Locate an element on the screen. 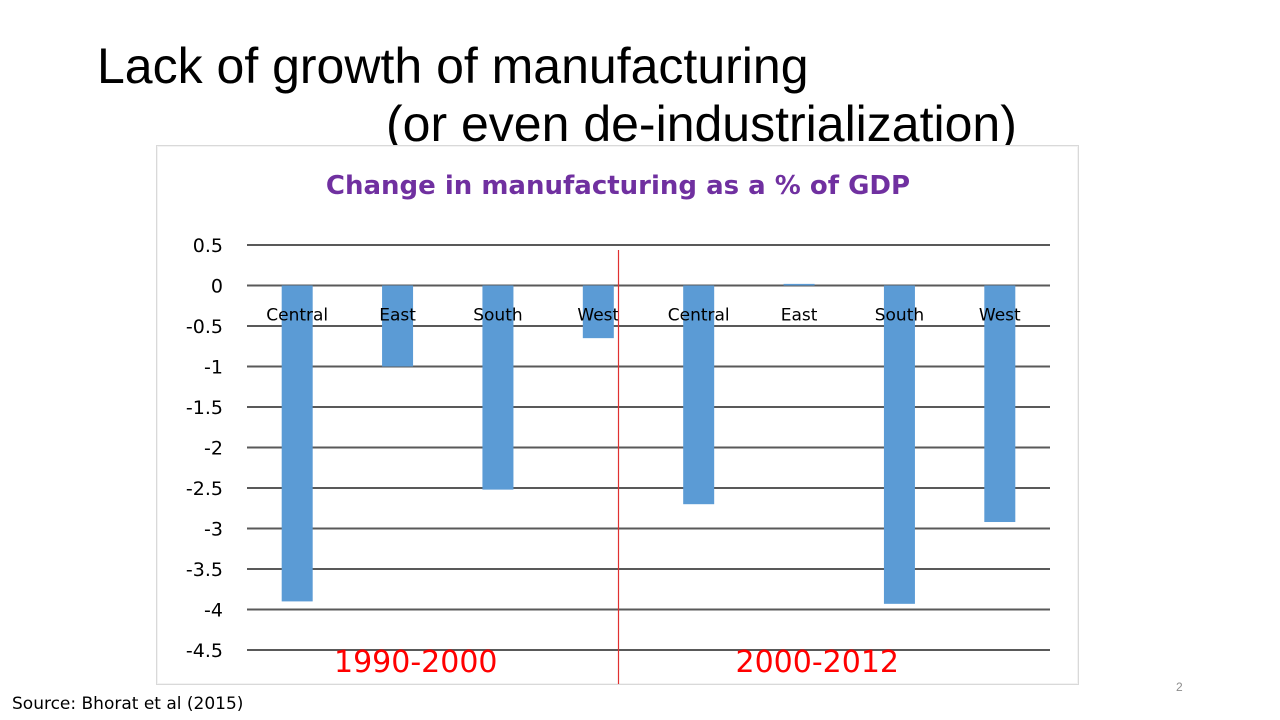 The width and height of the screenshot is (1280, 720). chart-title: Change in manufacturing as a % of GDP is located at coordinates (618, 186).